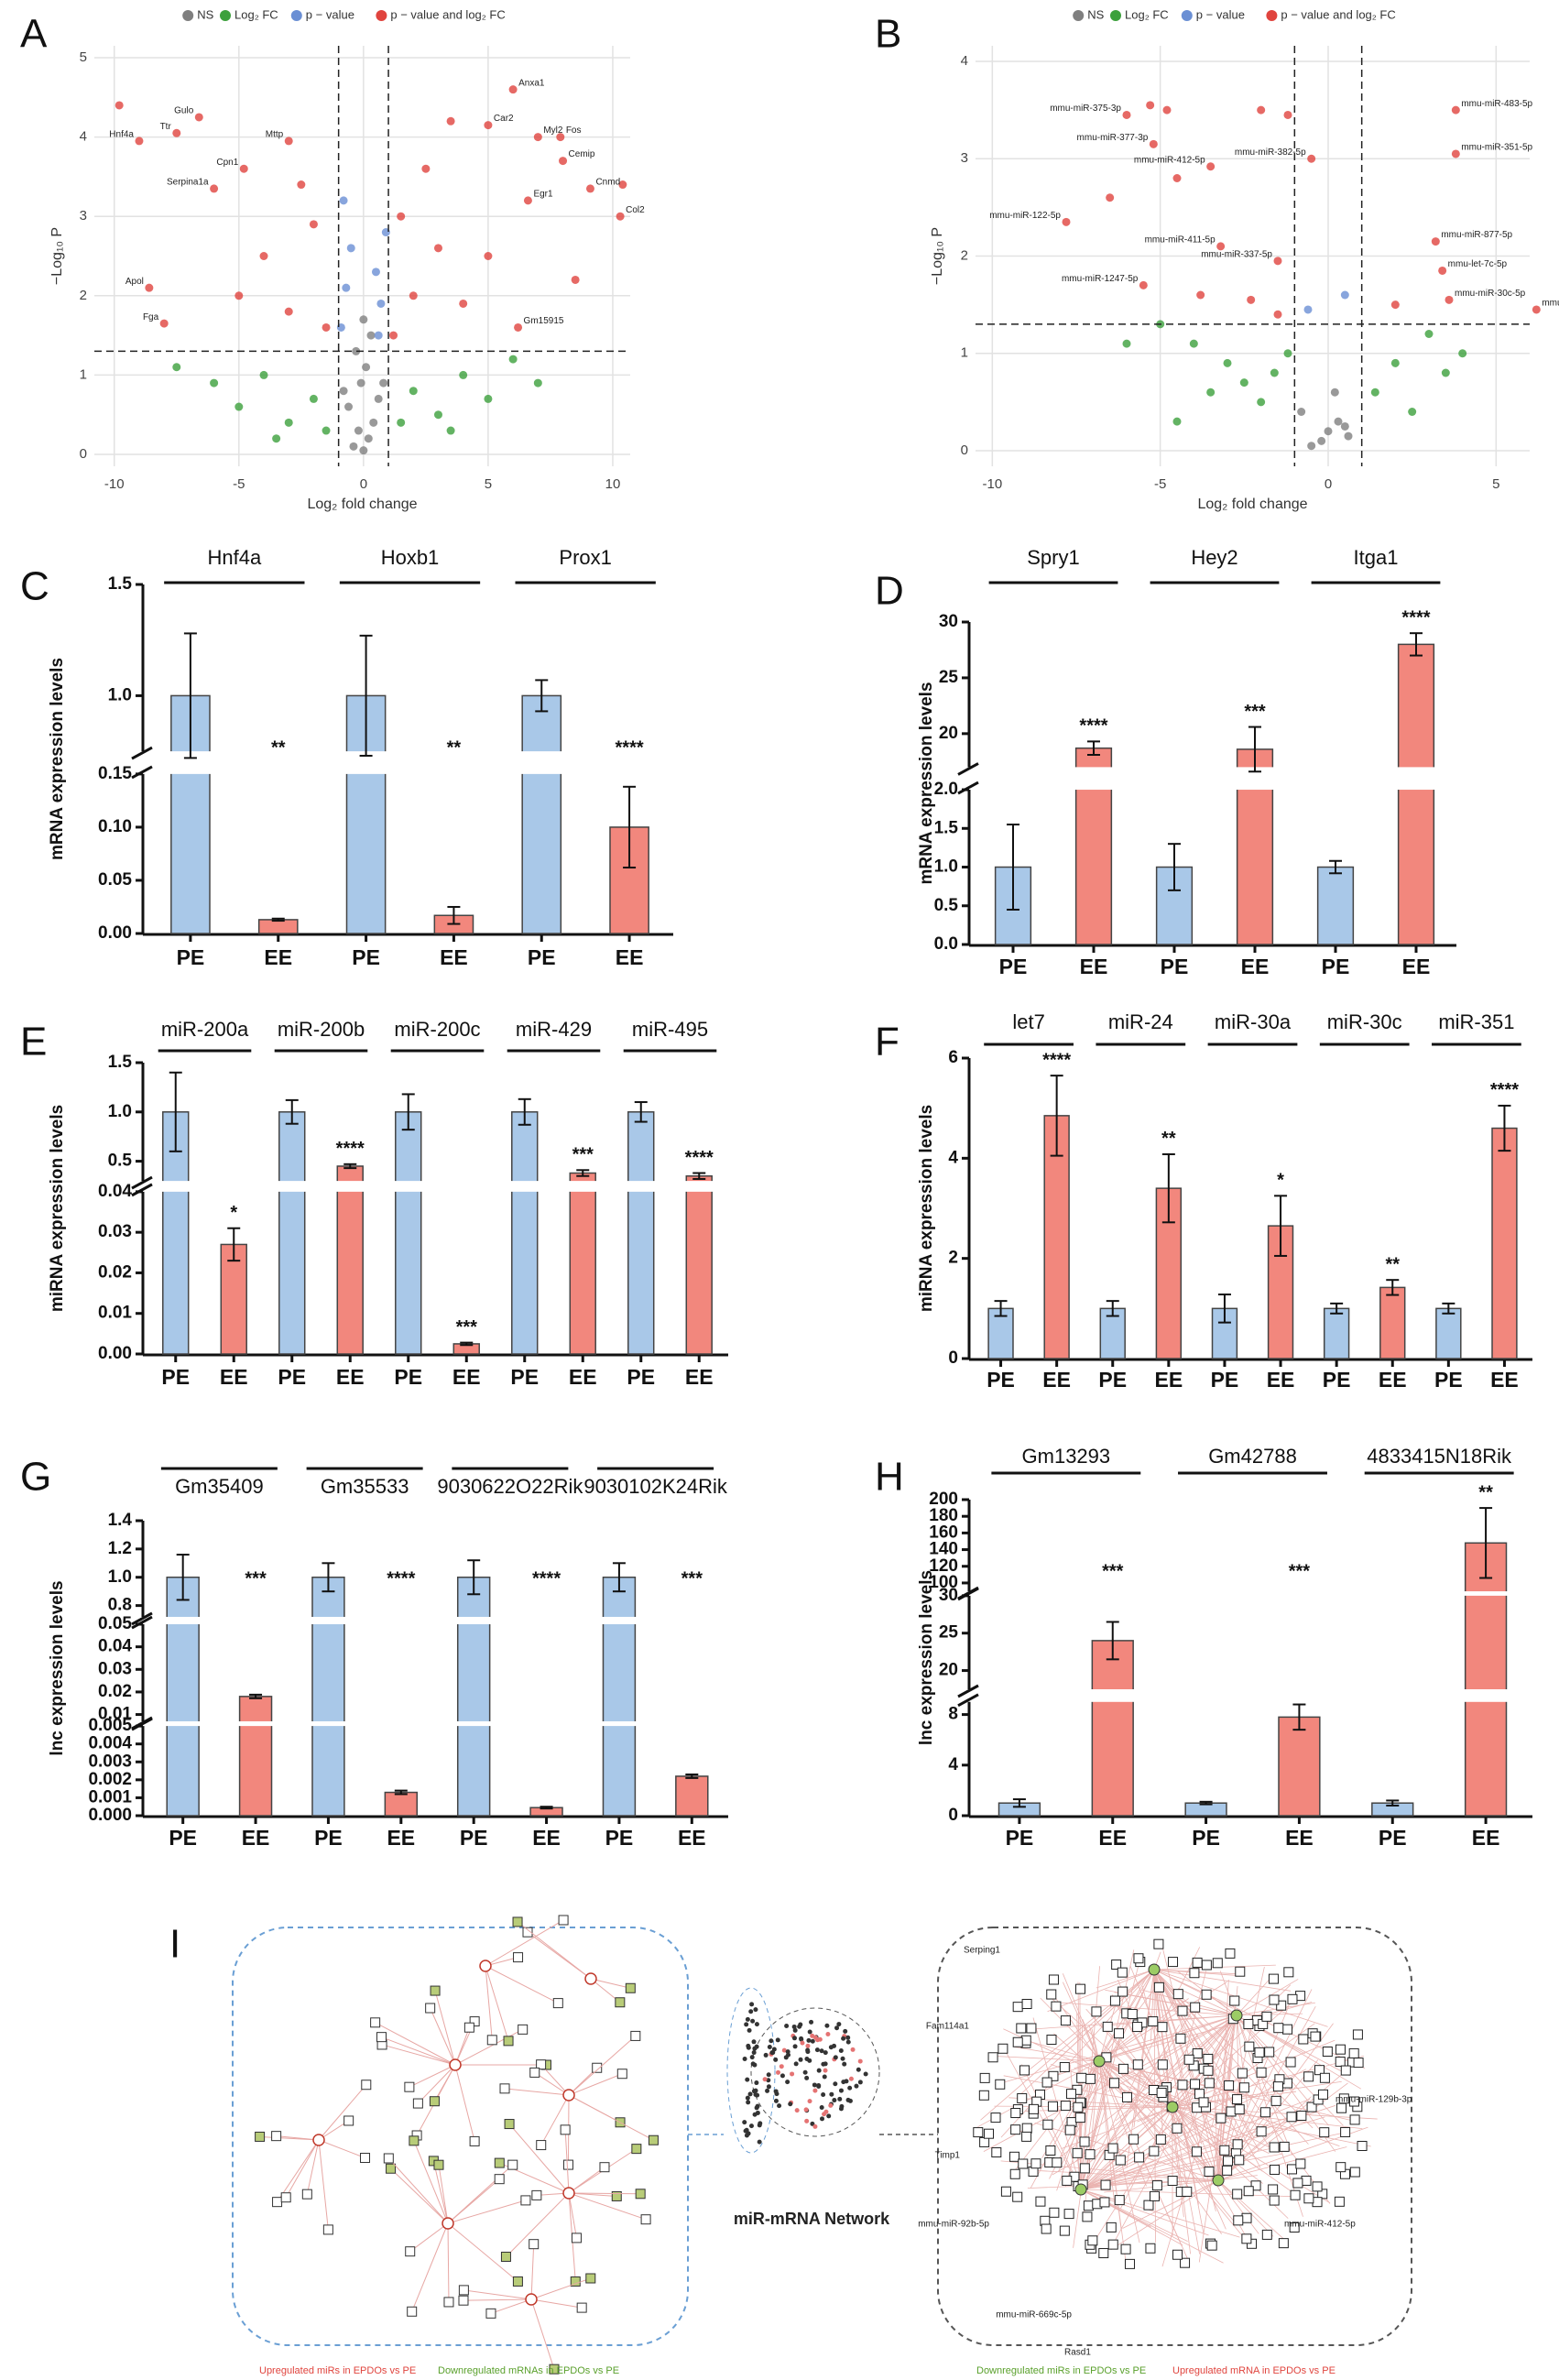 The width and height of the screenshot is (1559, 2380). Describe the element at coordinates (57, 256) in the screenshot. I see `y-axis-label: −Log₁₀ P` at that location.